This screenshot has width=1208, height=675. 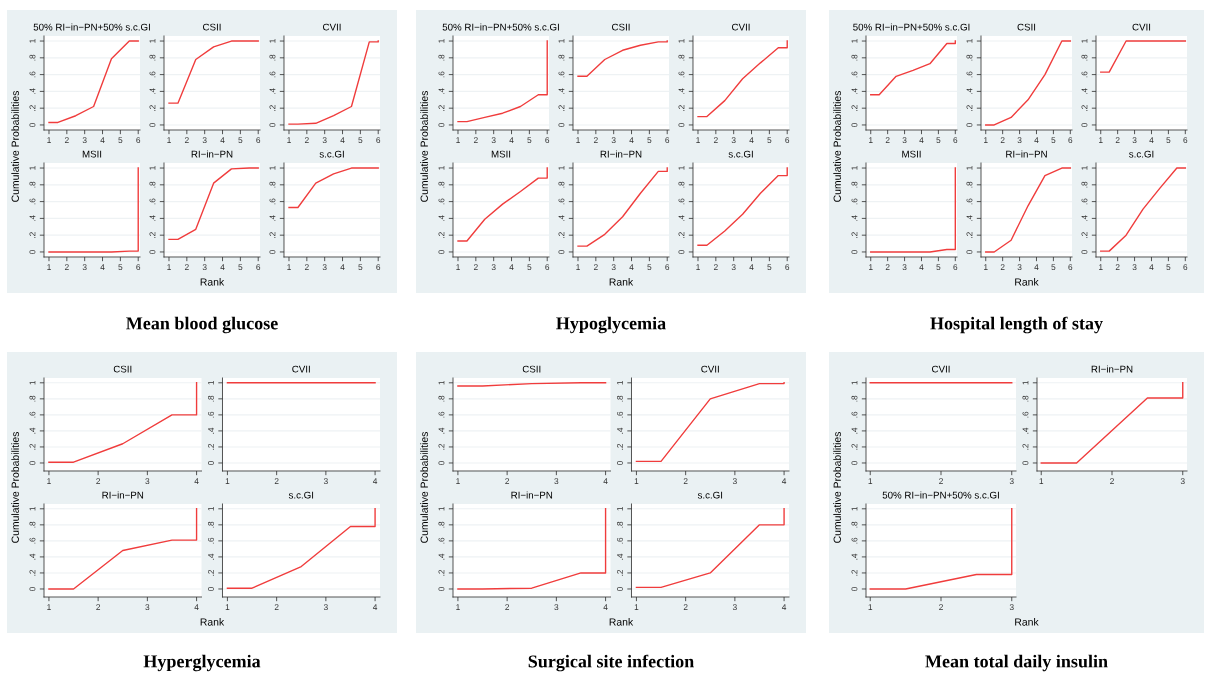 I want to click on chart-title: s.c.GI, so click(x=710, y=495).